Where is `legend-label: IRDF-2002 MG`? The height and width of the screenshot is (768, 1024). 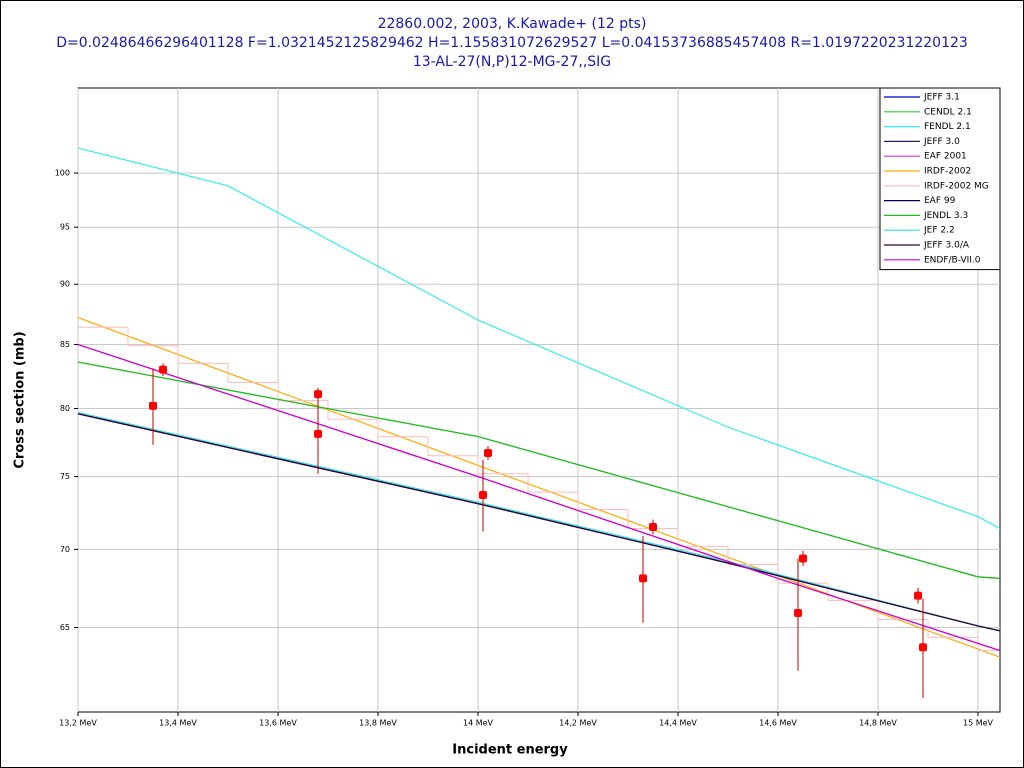 legend-label: IRDF-2002 MG is located at coordinates (956, 186).